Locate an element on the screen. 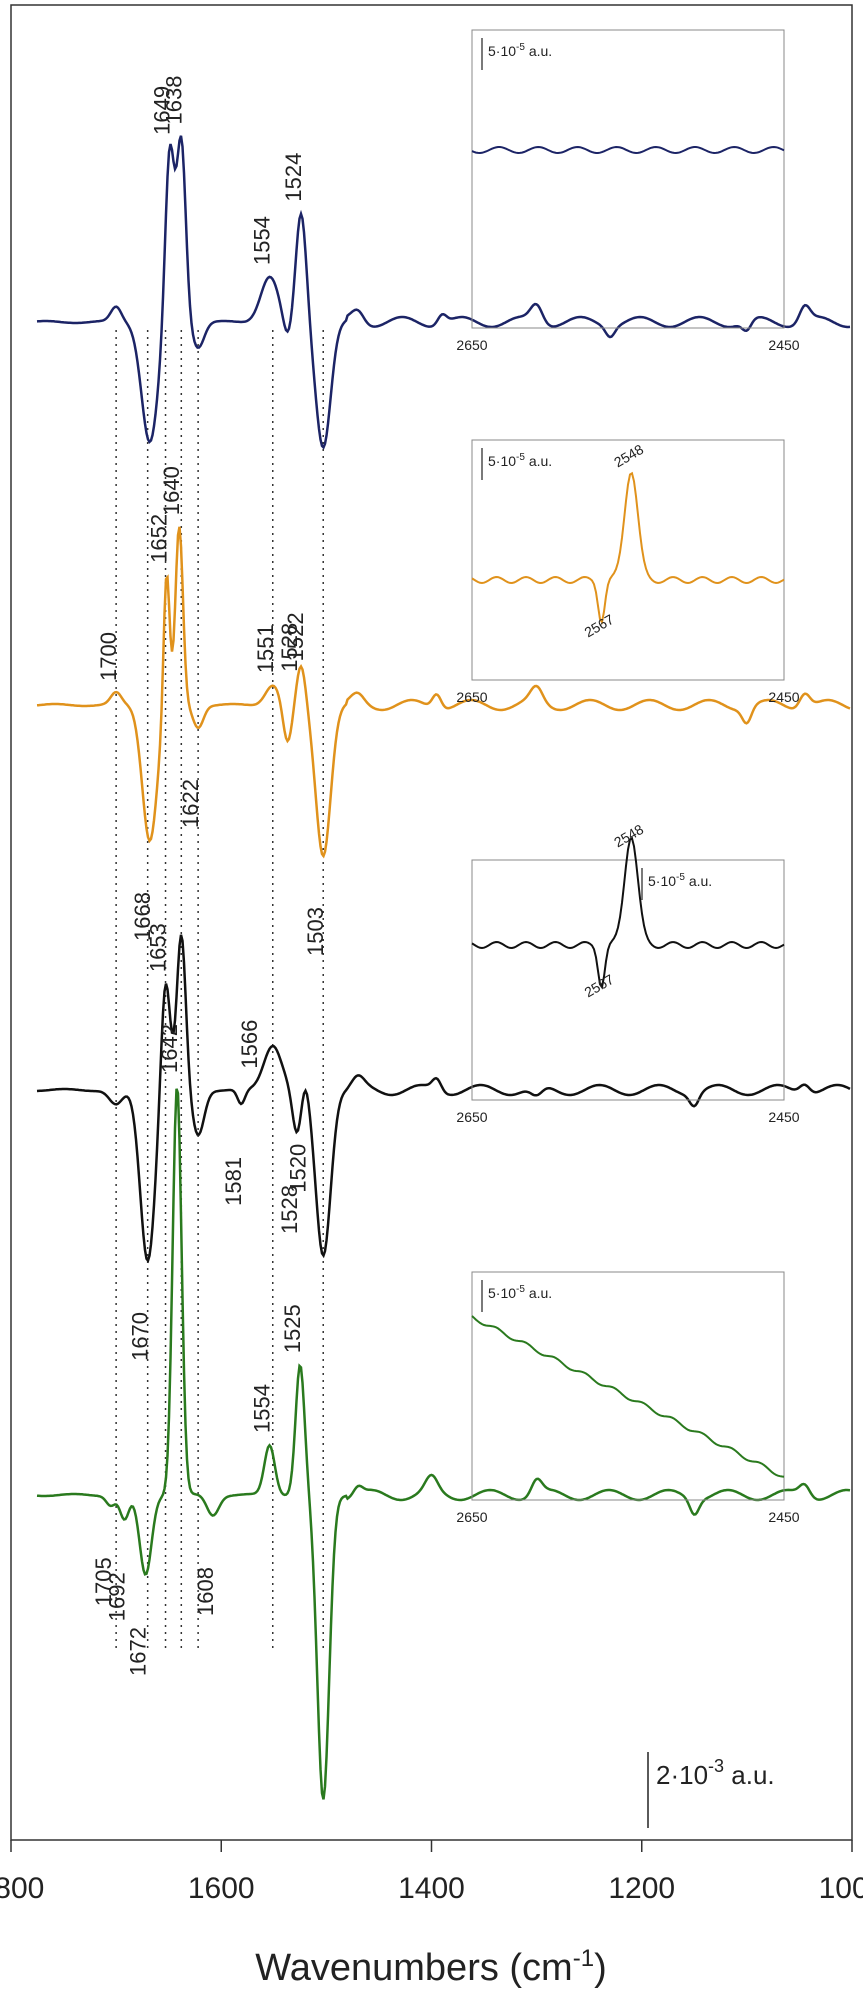 This screenshot has width=863, height=1995. peak-label: 1520 is located at coordinates (297, 1168).